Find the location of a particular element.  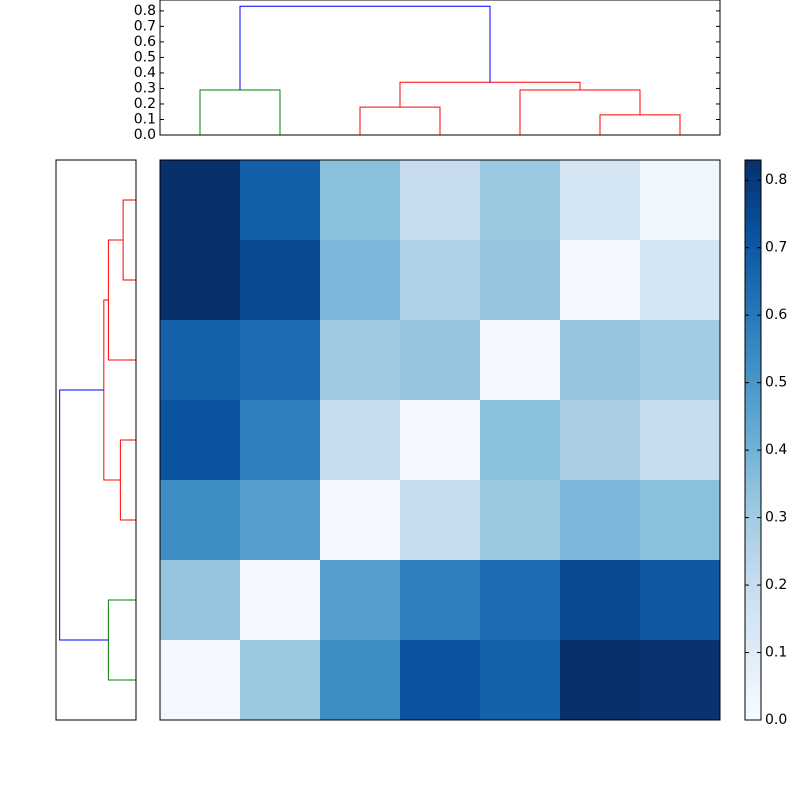

colorbar-tick-label: 0.6 is located at coordinates (776, 315).